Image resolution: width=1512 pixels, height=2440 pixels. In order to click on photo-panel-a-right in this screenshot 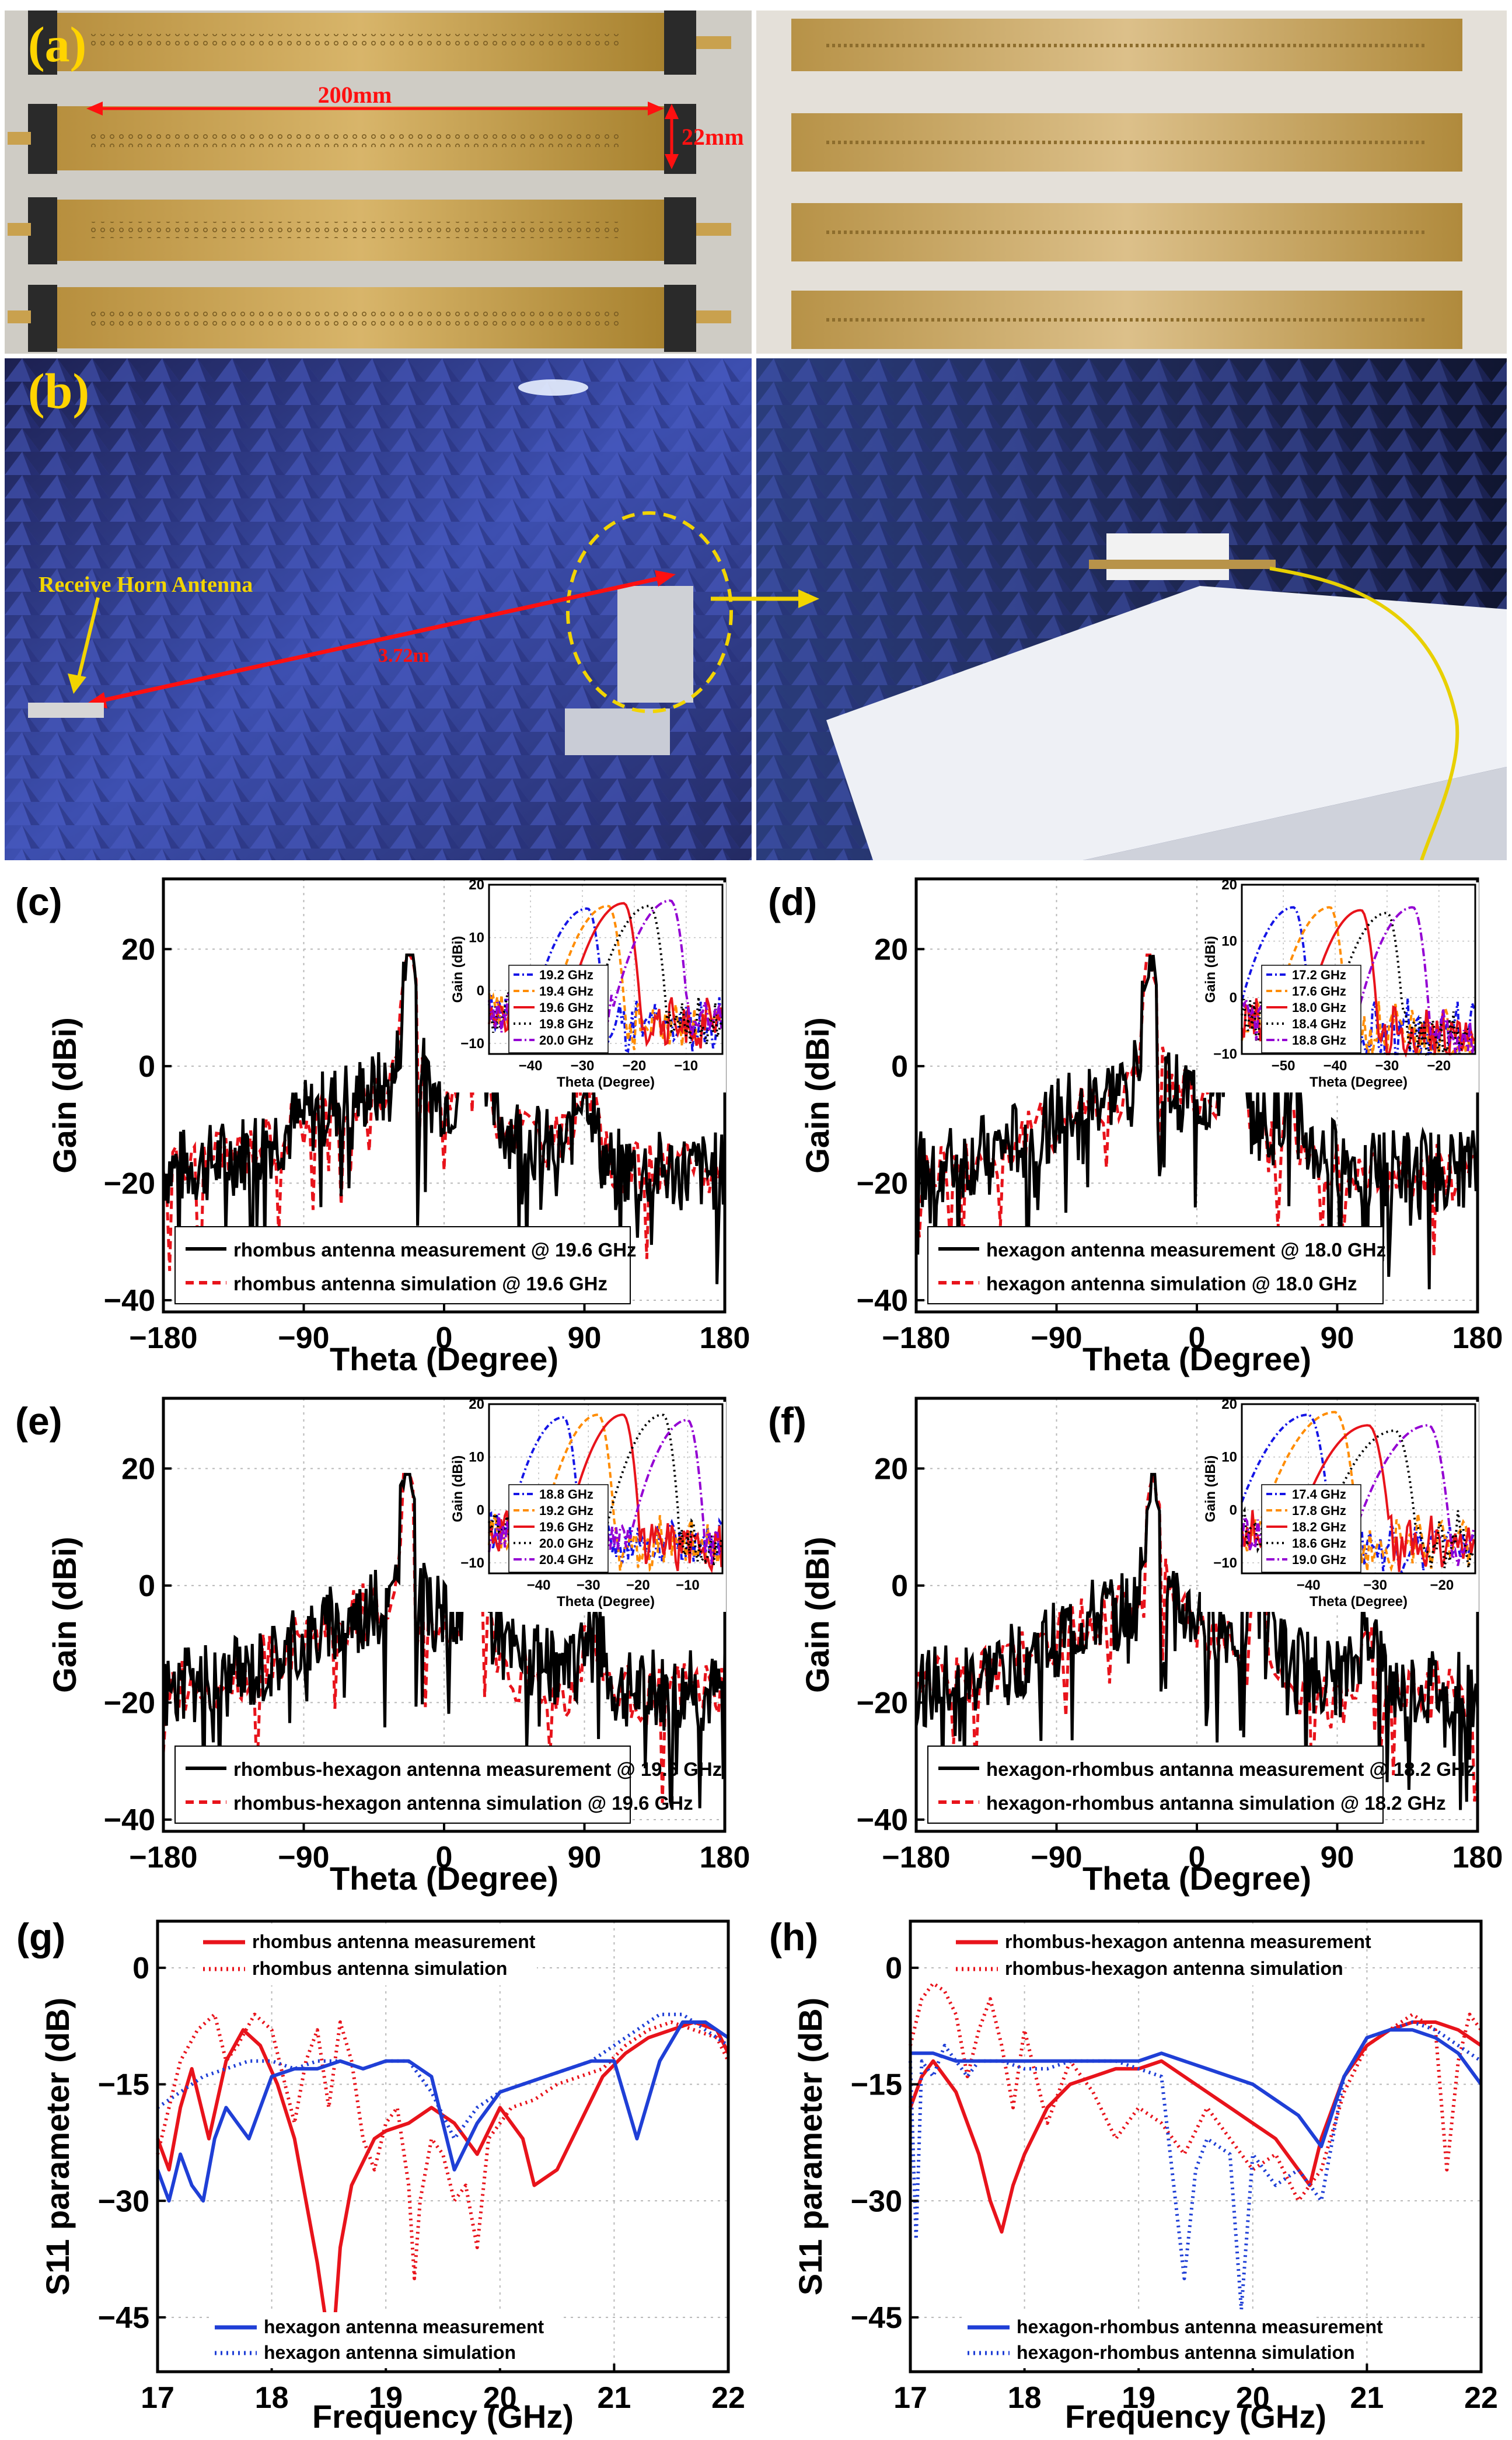, I will do `click(1132, 182)`.